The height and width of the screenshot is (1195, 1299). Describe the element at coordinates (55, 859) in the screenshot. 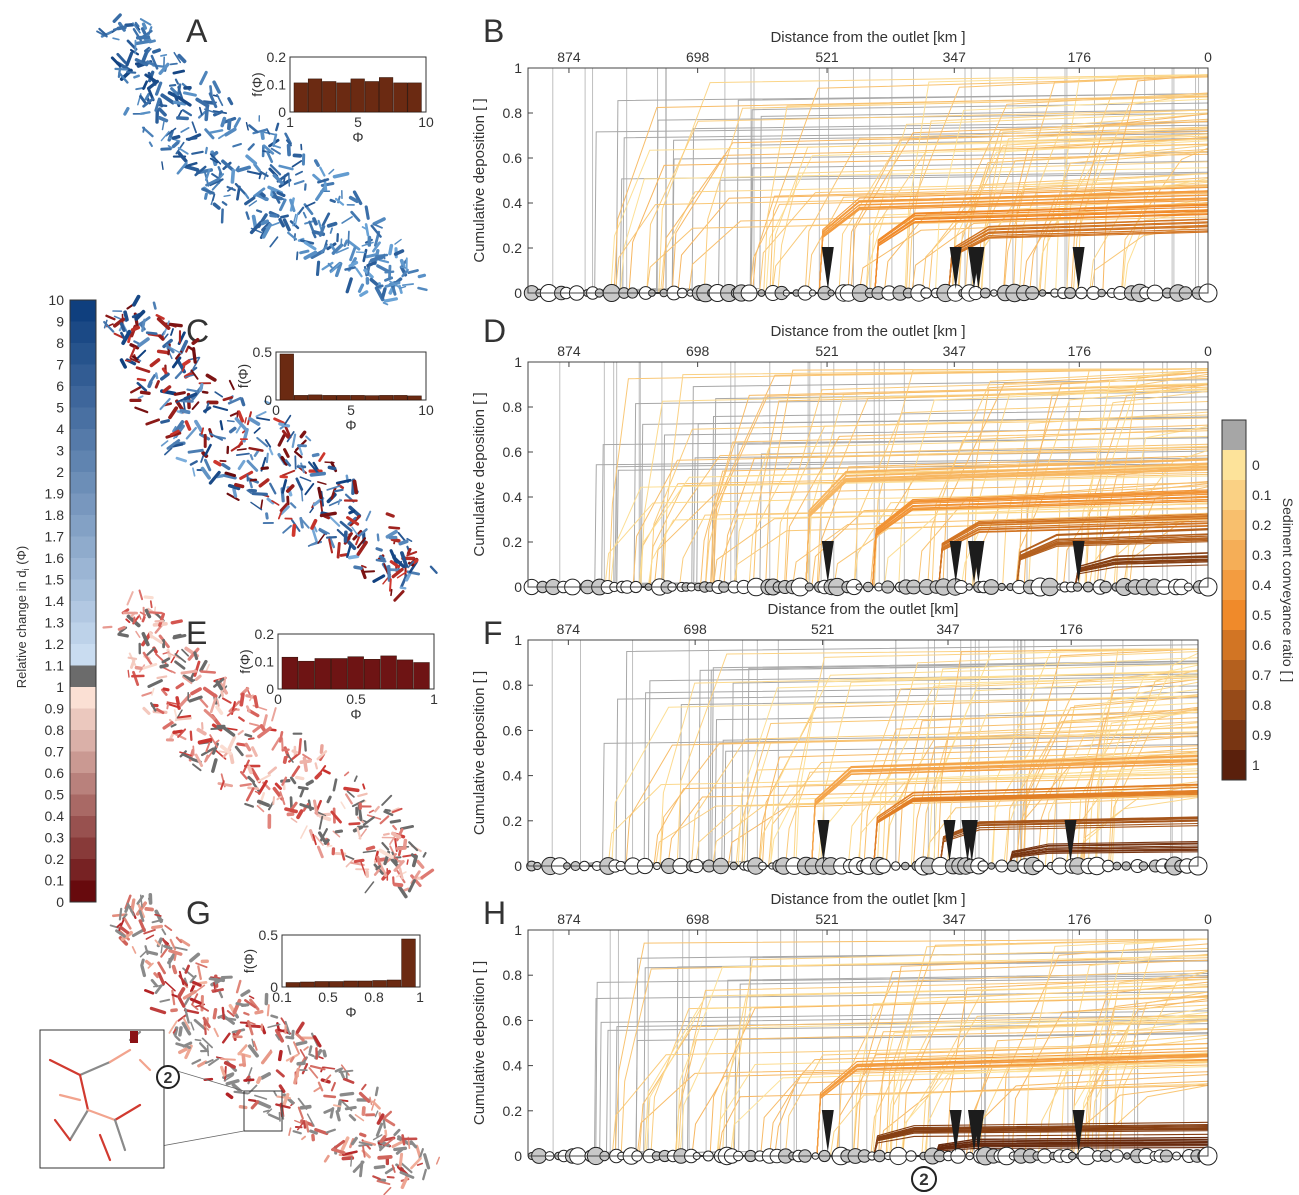

I see `colorbar-tick-label: 0.2` at that location.